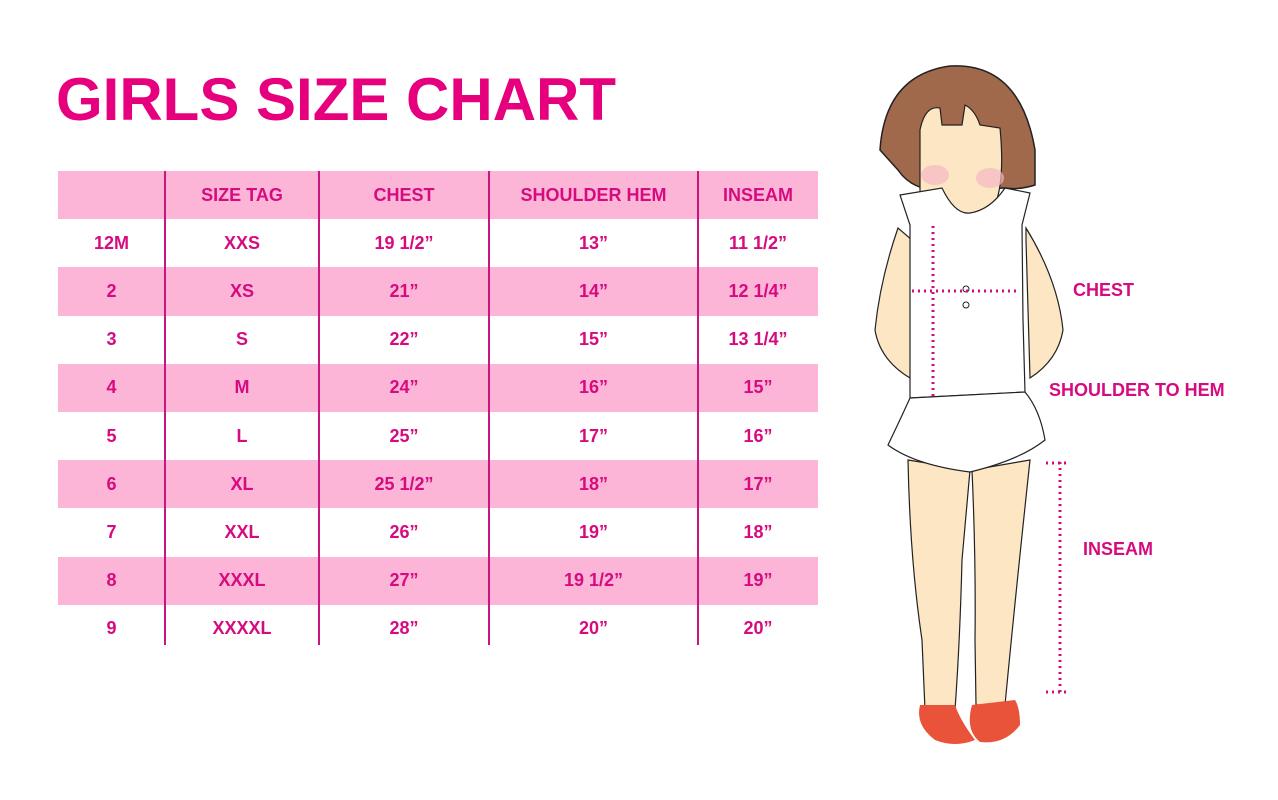 The image size is (1278, 800). What do you see at coordinates (111, 531) in the screenshot?
I see `table-cell: 7` at bounding box center [111, 531].